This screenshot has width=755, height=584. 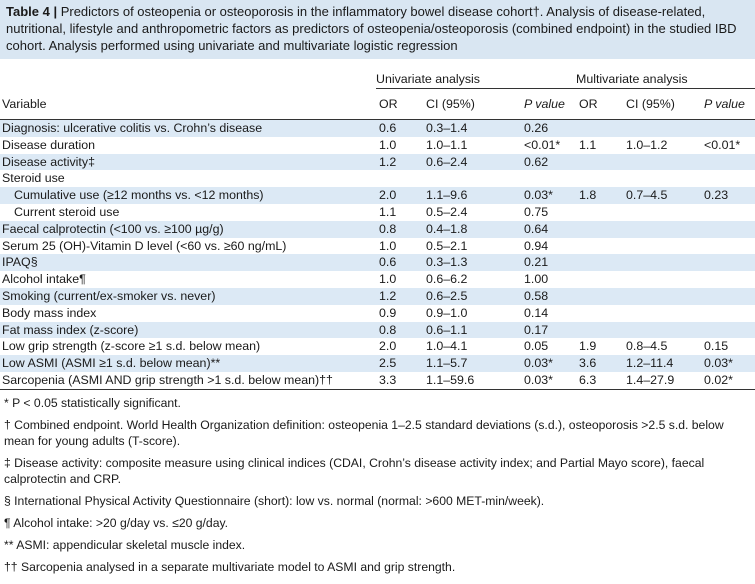 What do you see at coordinates (48, 144) in the screenshot?
I see `cell-variable: Disease duration` at bounding box center [48, 144].